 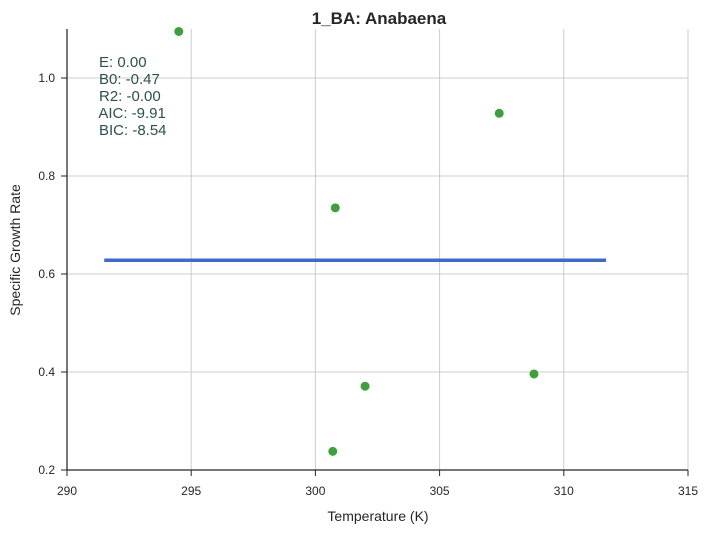 I want to click on x-tick-label: 295, so click(x=191, y=491).